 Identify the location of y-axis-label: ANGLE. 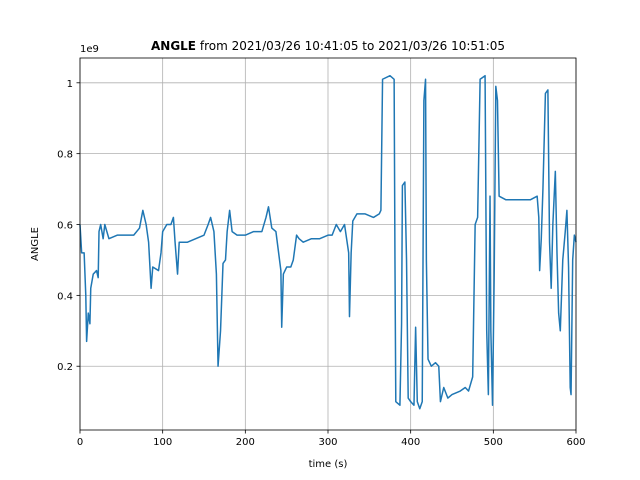
(35, 244).